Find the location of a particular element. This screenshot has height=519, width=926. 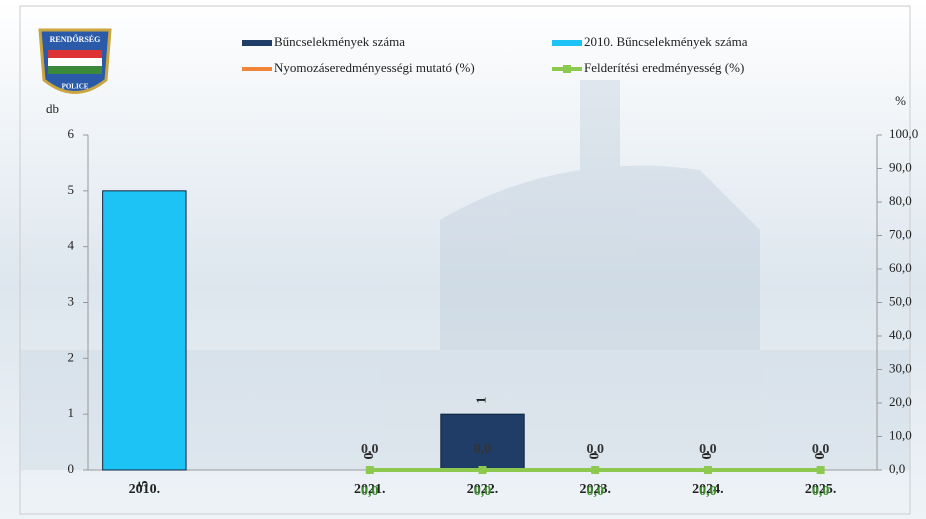

x-tick-label: 2025. is located at coordinates (821, 489).